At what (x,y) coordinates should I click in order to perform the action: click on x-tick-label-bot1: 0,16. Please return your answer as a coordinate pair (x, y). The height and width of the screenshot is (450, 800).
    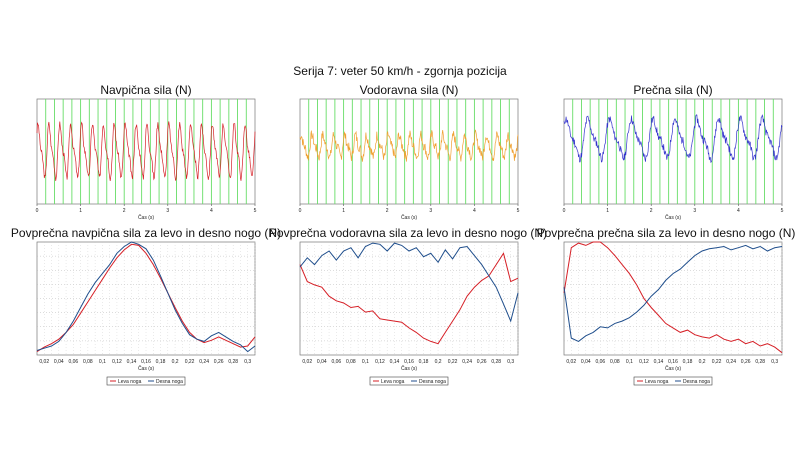
    Looking at the image, I should click on (146, 362).